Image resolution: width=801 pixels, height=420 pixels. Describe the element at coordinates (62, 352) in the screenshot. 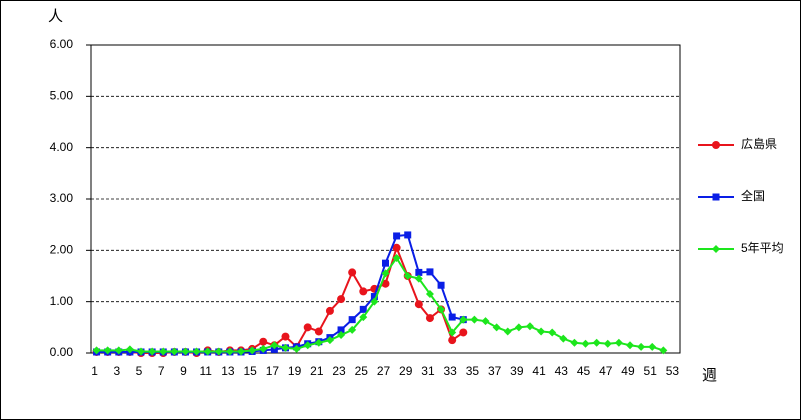

I see `y-tick-label: 0.00` at that location.